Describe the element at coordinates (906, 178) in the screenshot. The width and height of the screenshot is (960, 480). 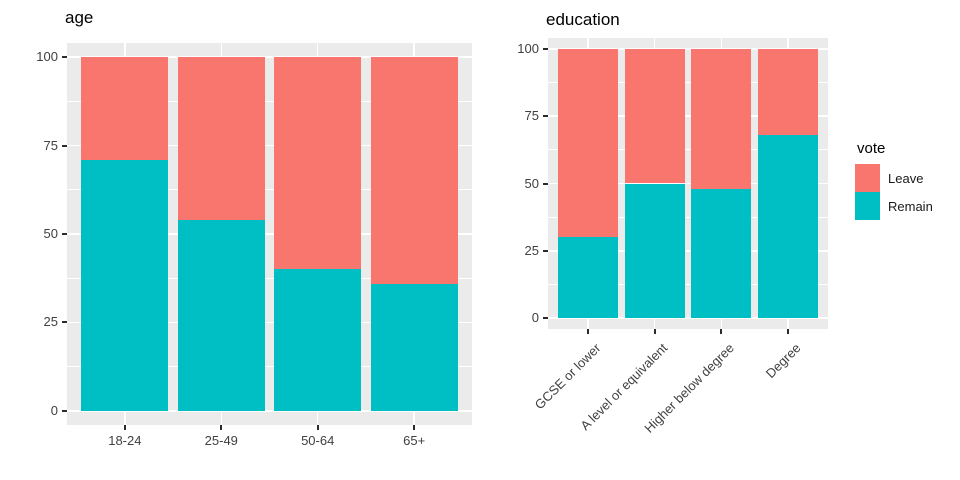
I see `legend-item-label: Leave` at that location.